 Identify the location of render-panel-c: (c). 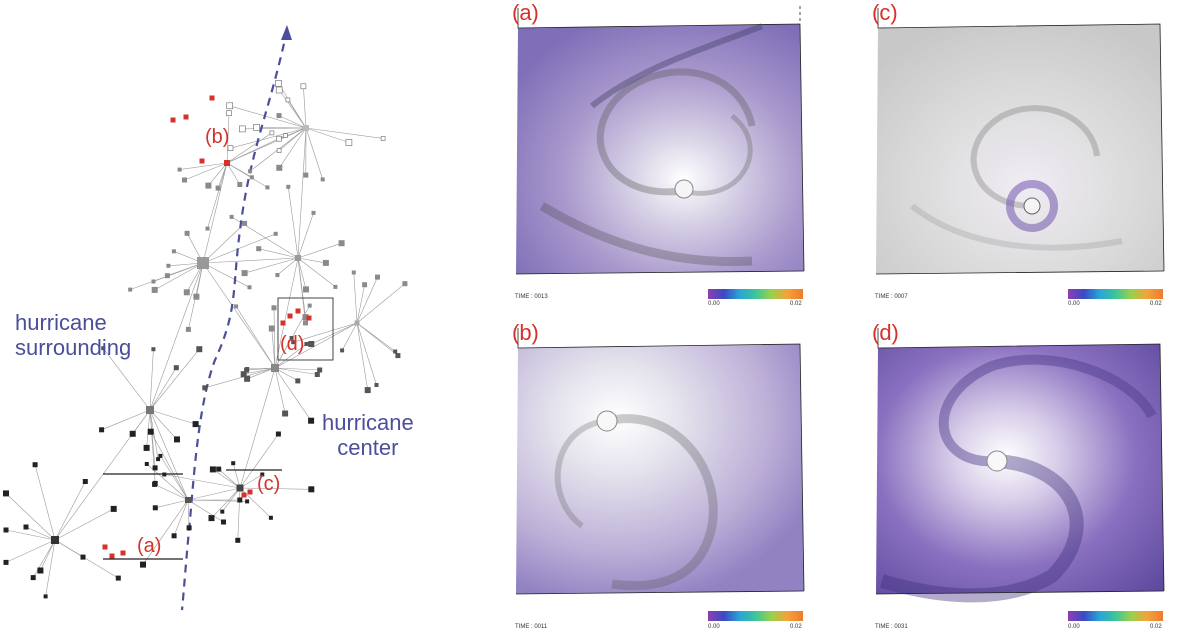
(1022, 156).